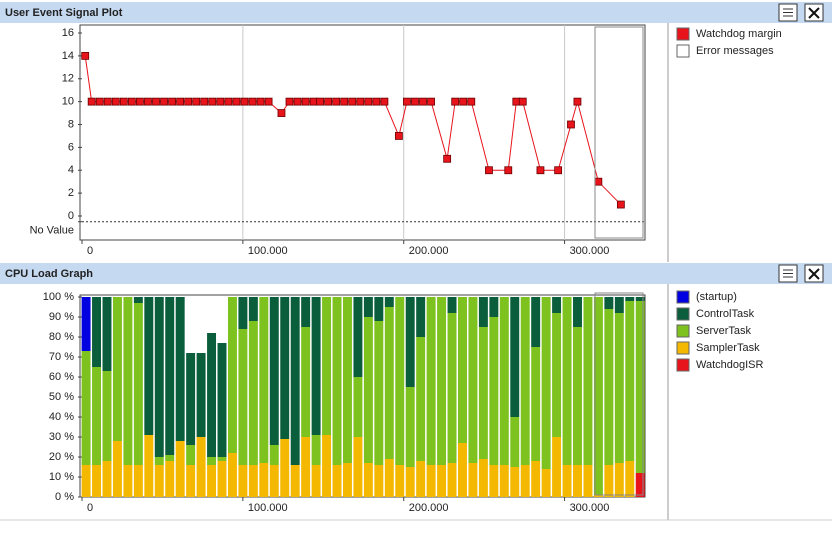 The image size is (832, 533). Describe the element at coordinates (61, 397) in the screenshot. I see `y-tick-label: 50 %` at that location.